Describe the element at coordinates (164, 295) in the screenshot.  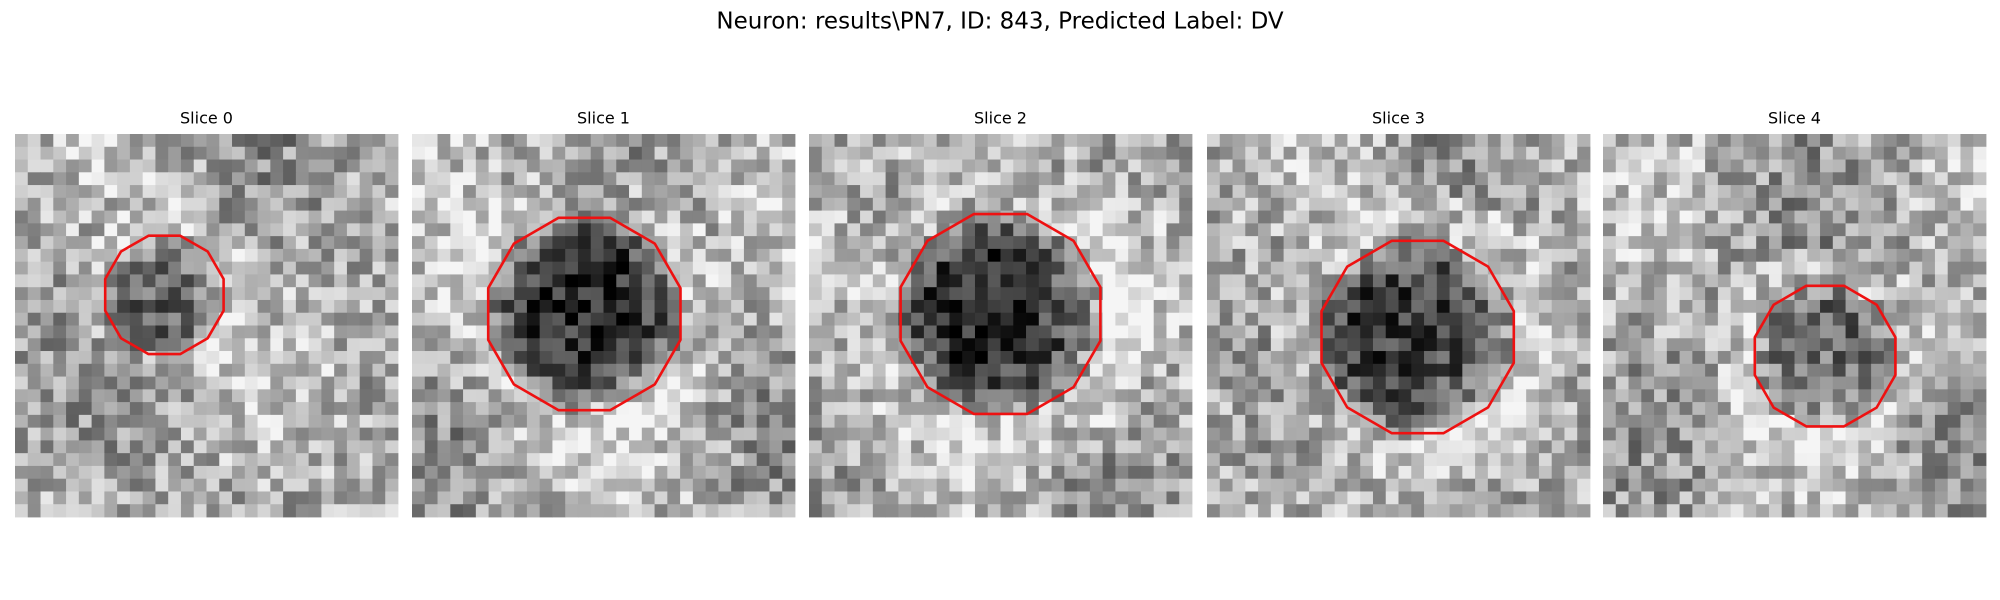
I see `contour` at that location.